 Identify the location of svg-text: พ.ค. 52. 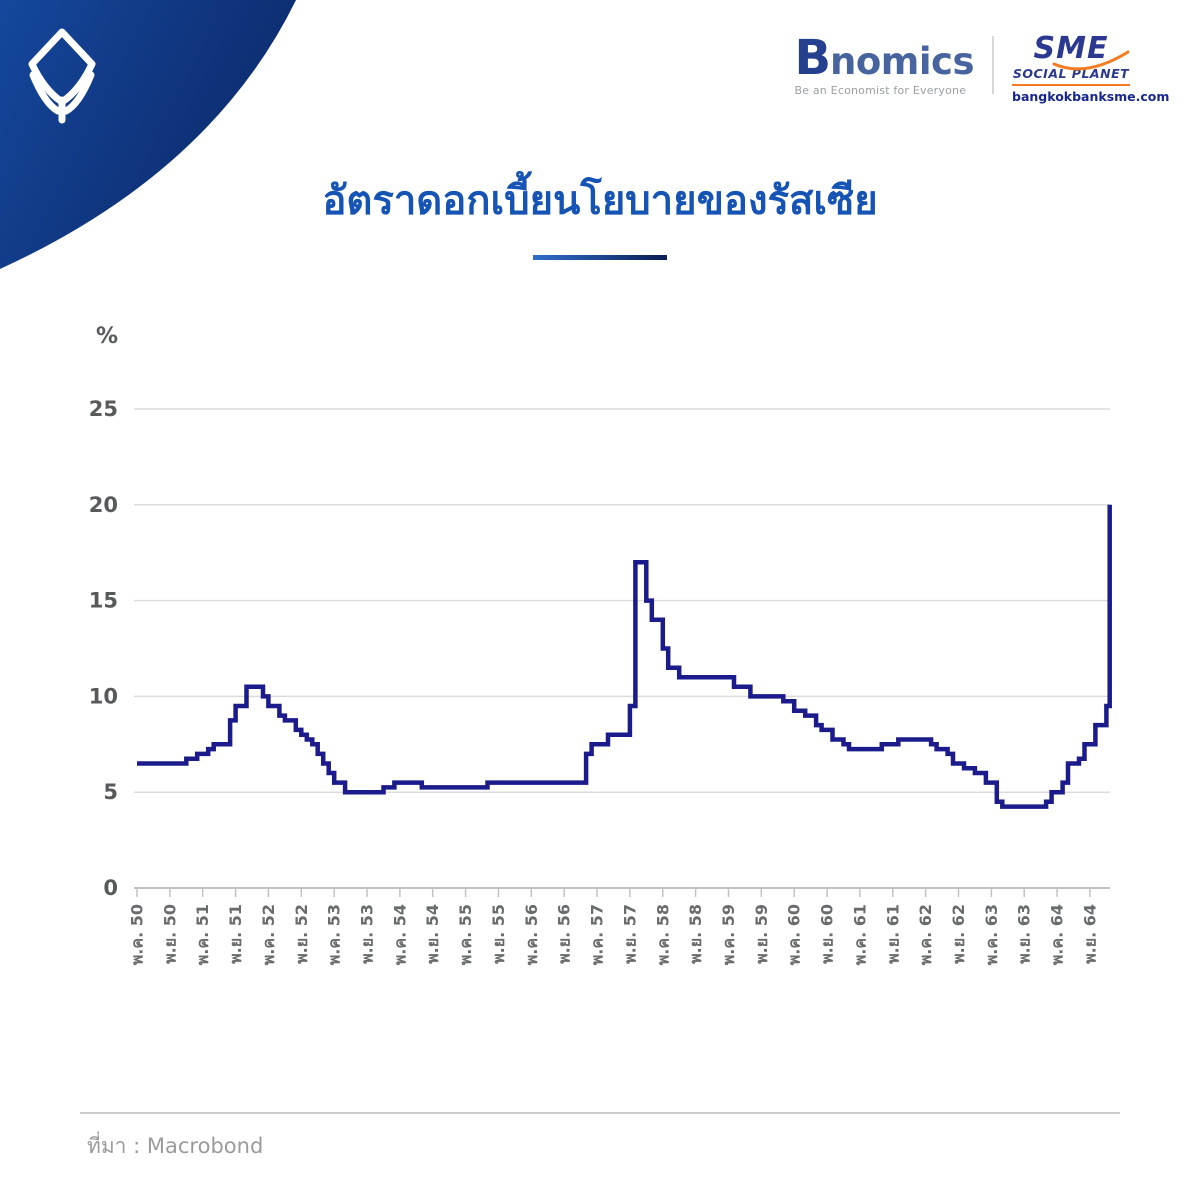
(268, 934).